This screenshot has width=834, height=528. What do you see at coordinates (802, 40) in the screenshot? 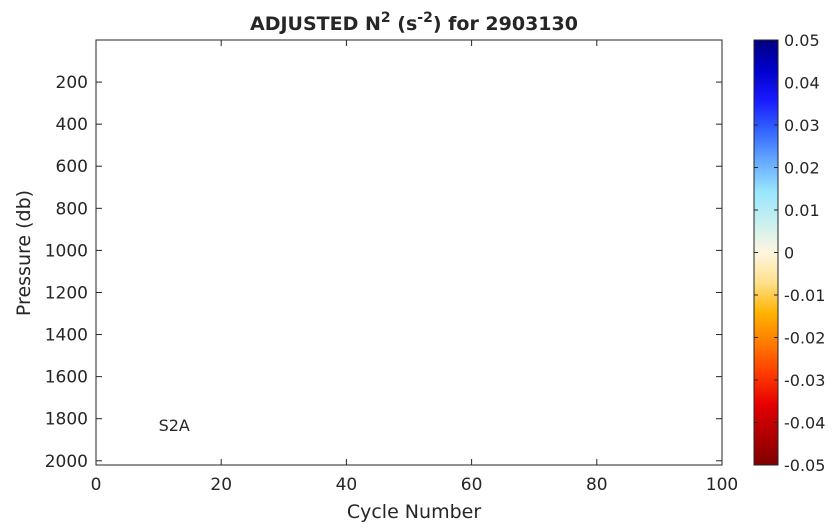
I see `colorbar-tick-label: 0.05` at bounding box center [802, 40].